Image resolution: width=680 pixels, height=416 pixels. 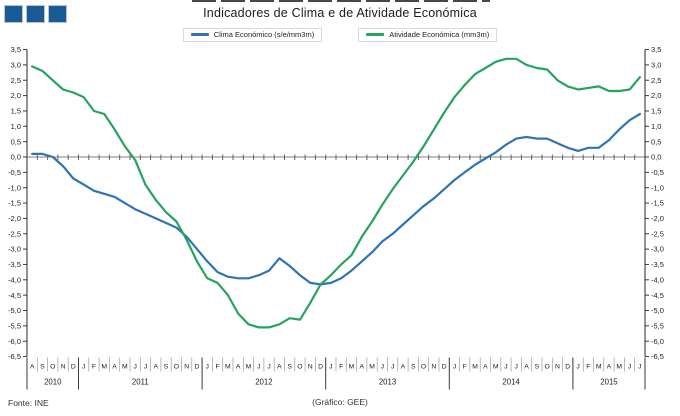 I want to click on left-axis-label: -1,5, so click(x=14, y=203).